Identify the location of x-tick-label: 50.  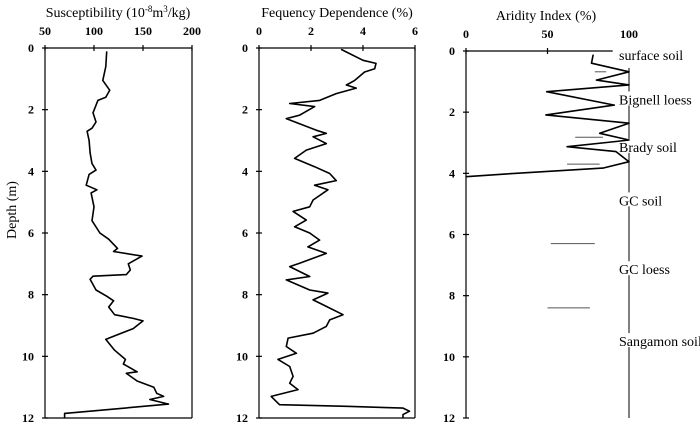
(548, 34).